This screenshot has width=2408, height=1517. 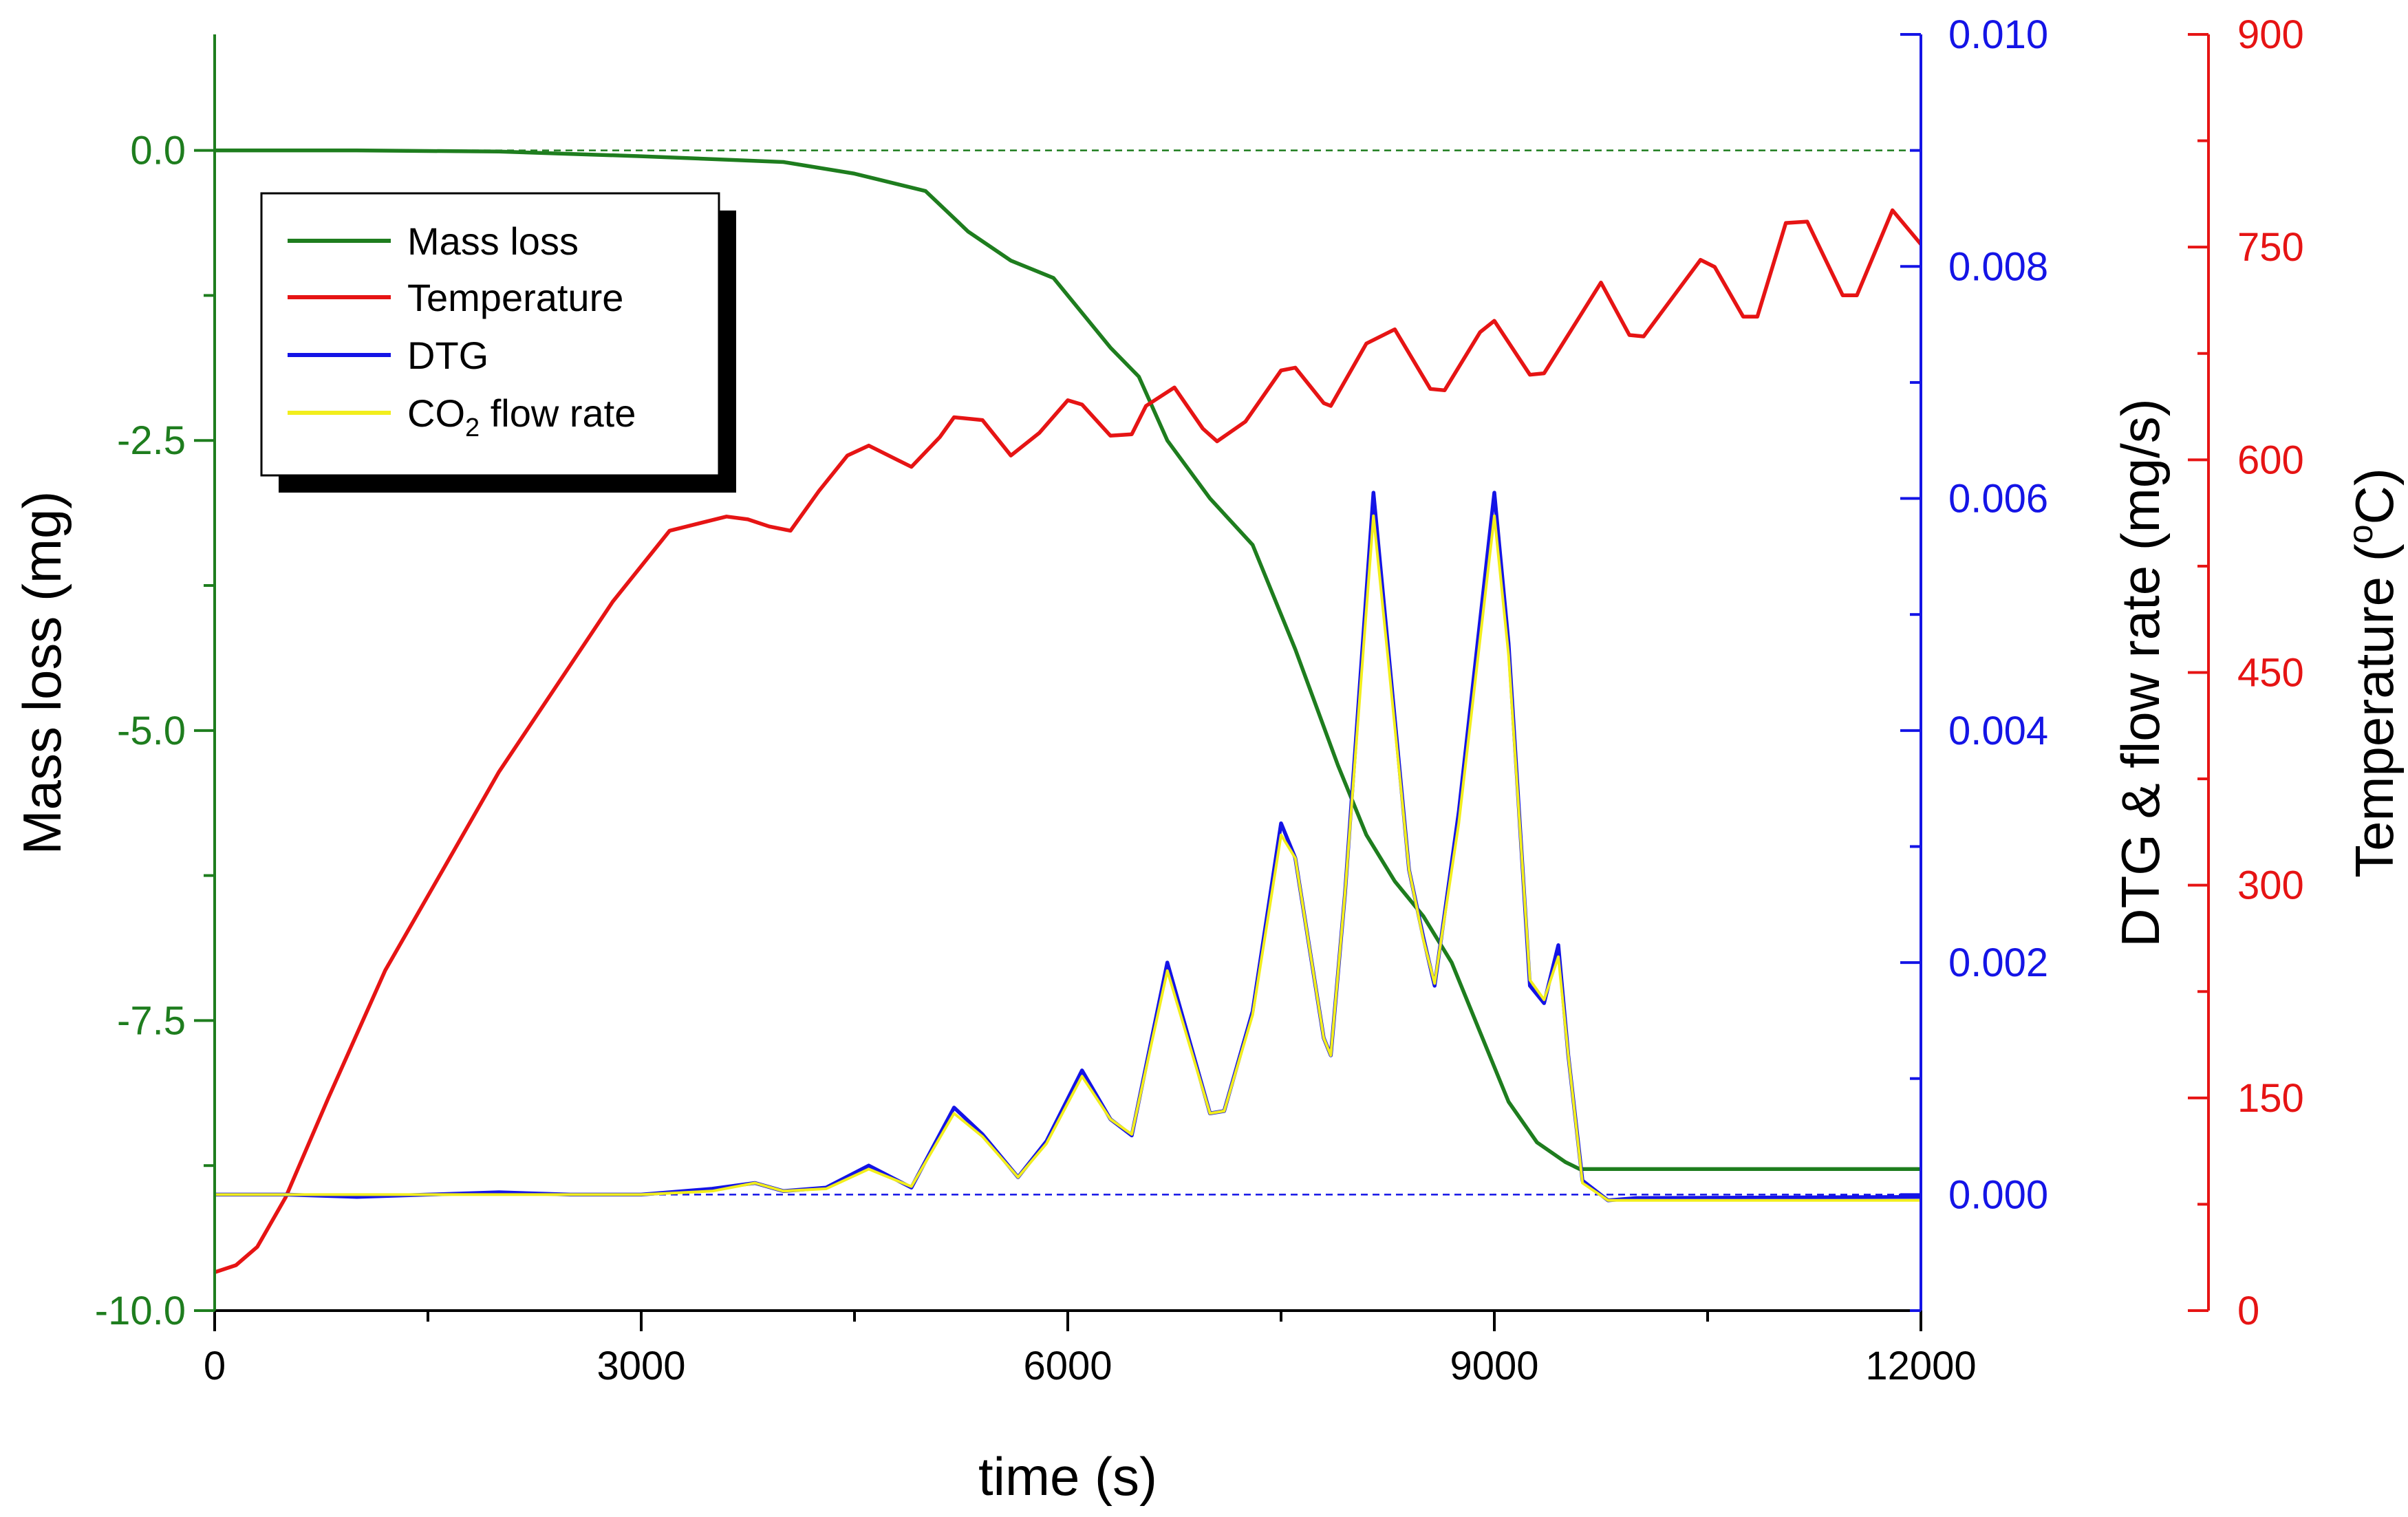 What do you see at coordinates (1998, 35) in the screenshot?
I see `dtg-tick-label: 0.010` at bounding box center [1998, 35].